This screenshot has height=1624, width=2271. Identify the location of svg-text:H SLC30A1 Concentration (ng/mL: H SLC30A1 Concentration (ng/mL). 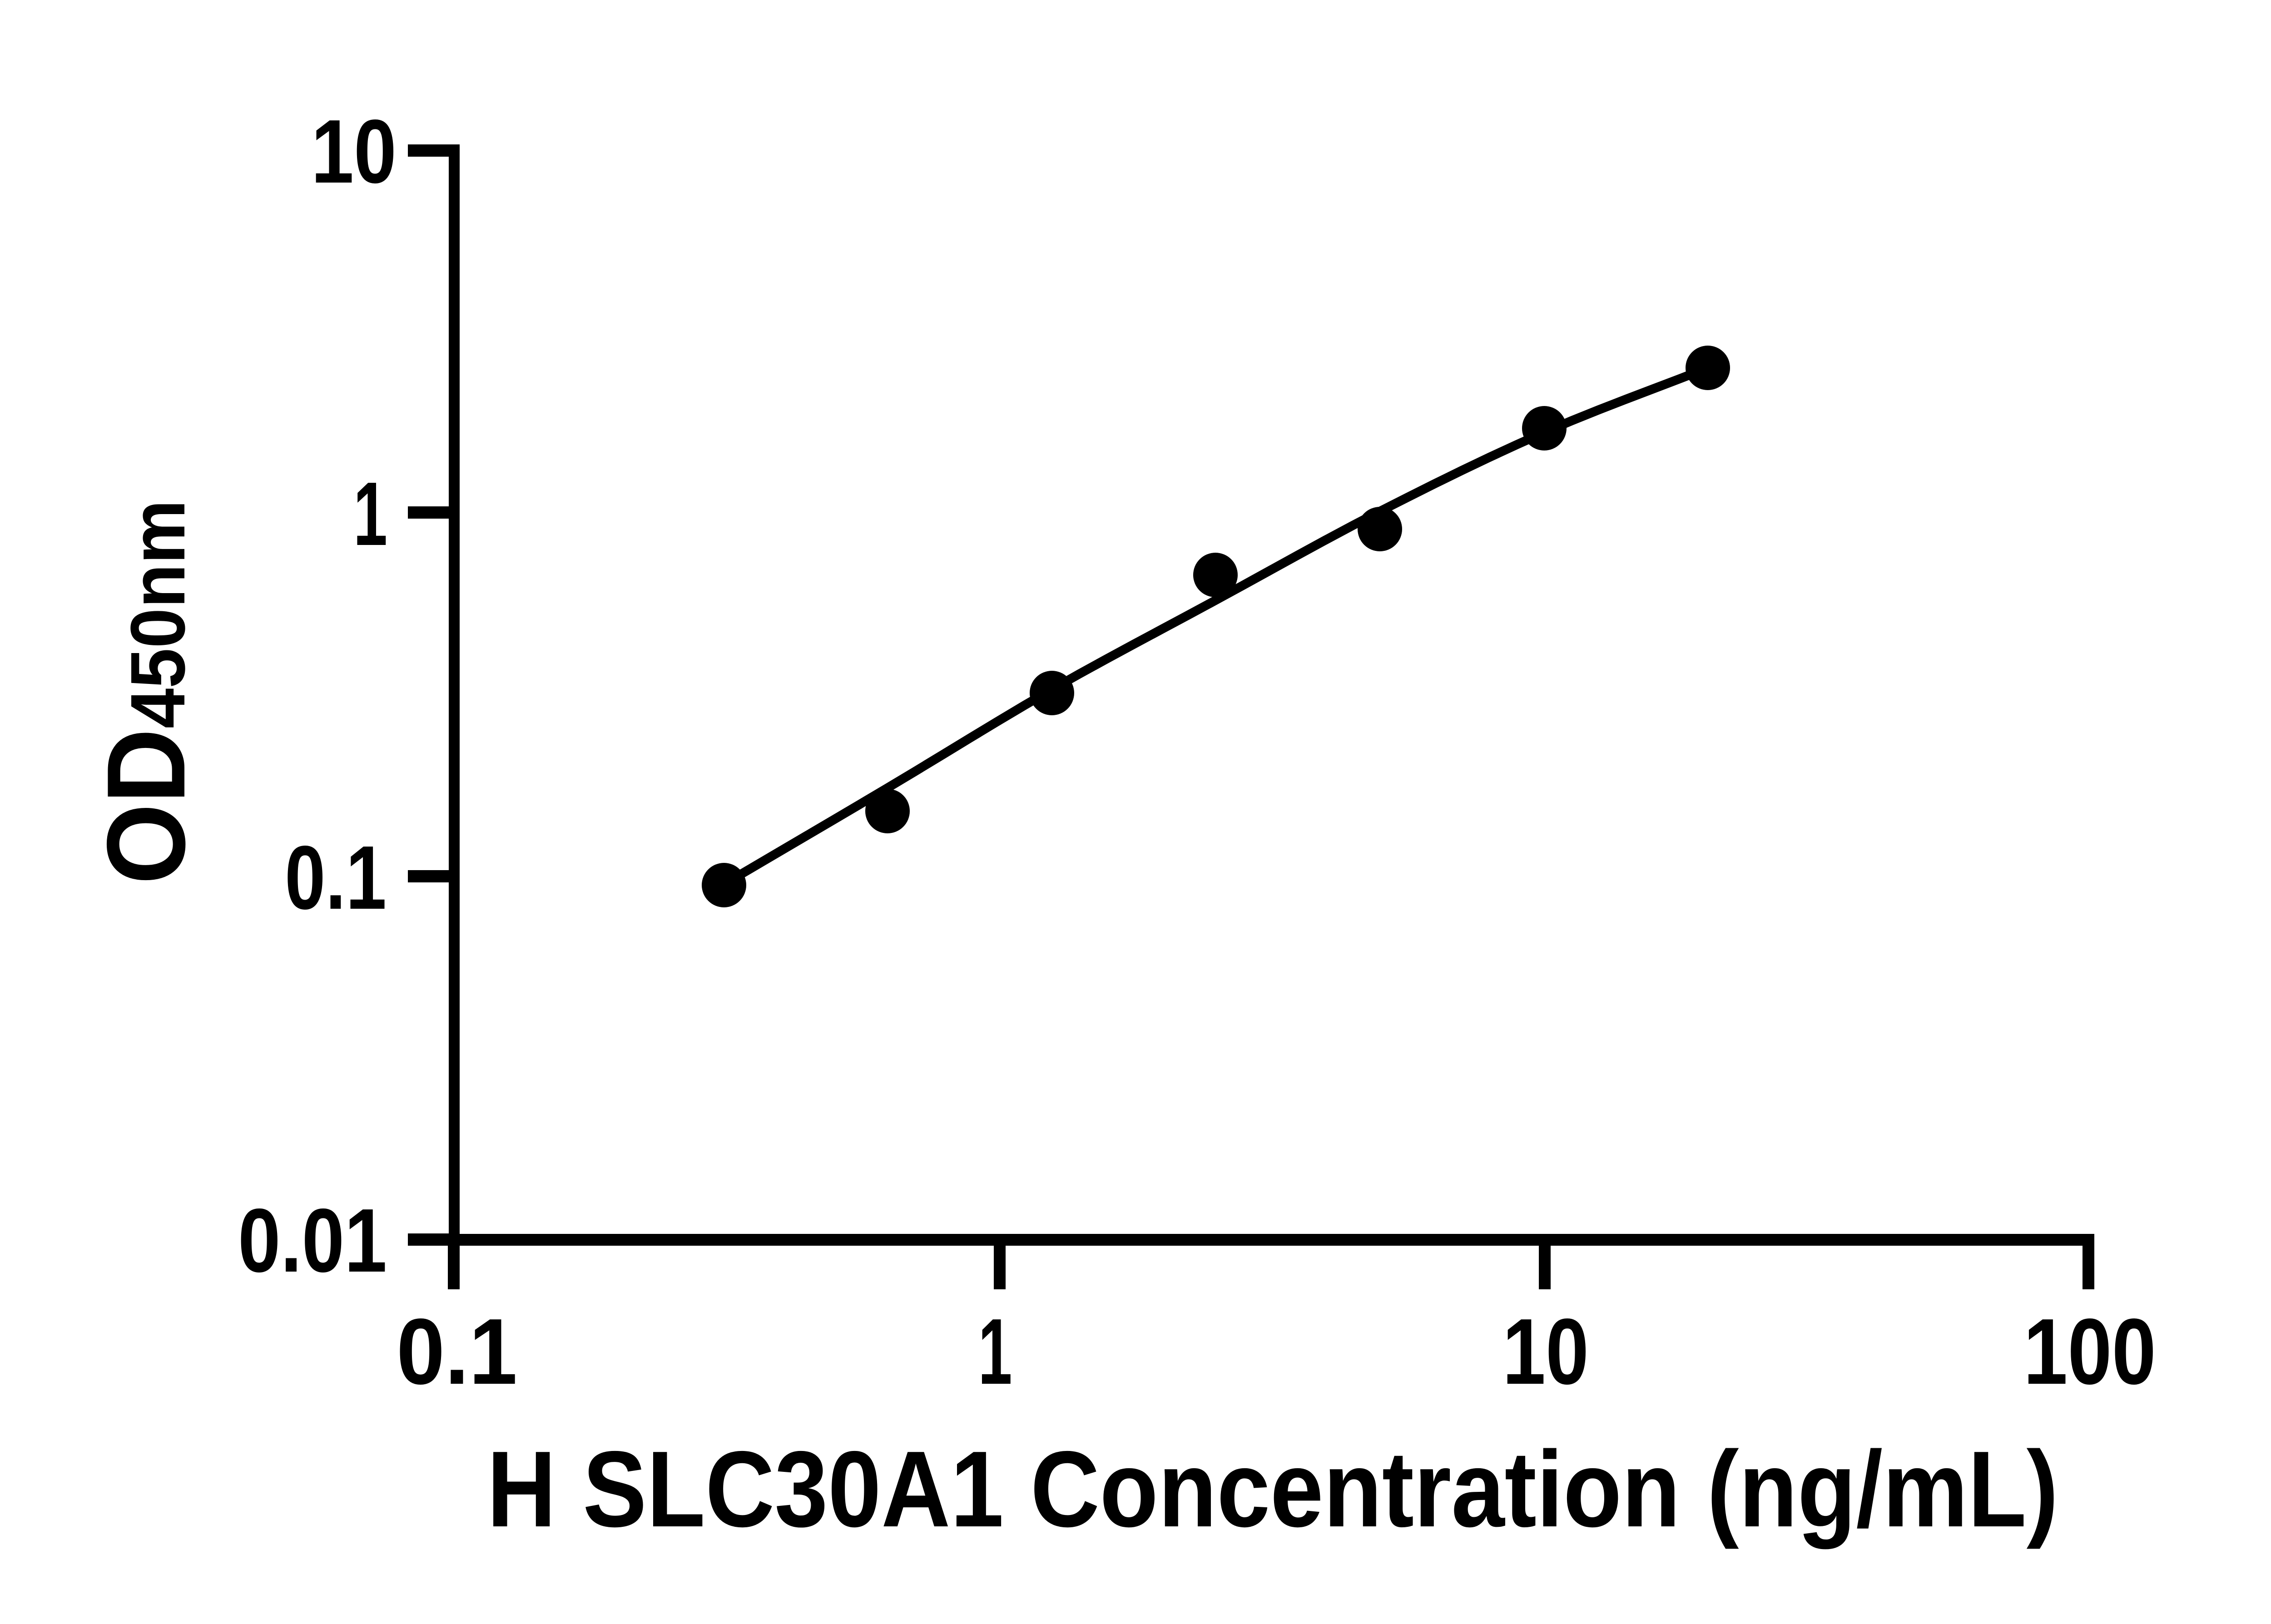
(1272, 1489).